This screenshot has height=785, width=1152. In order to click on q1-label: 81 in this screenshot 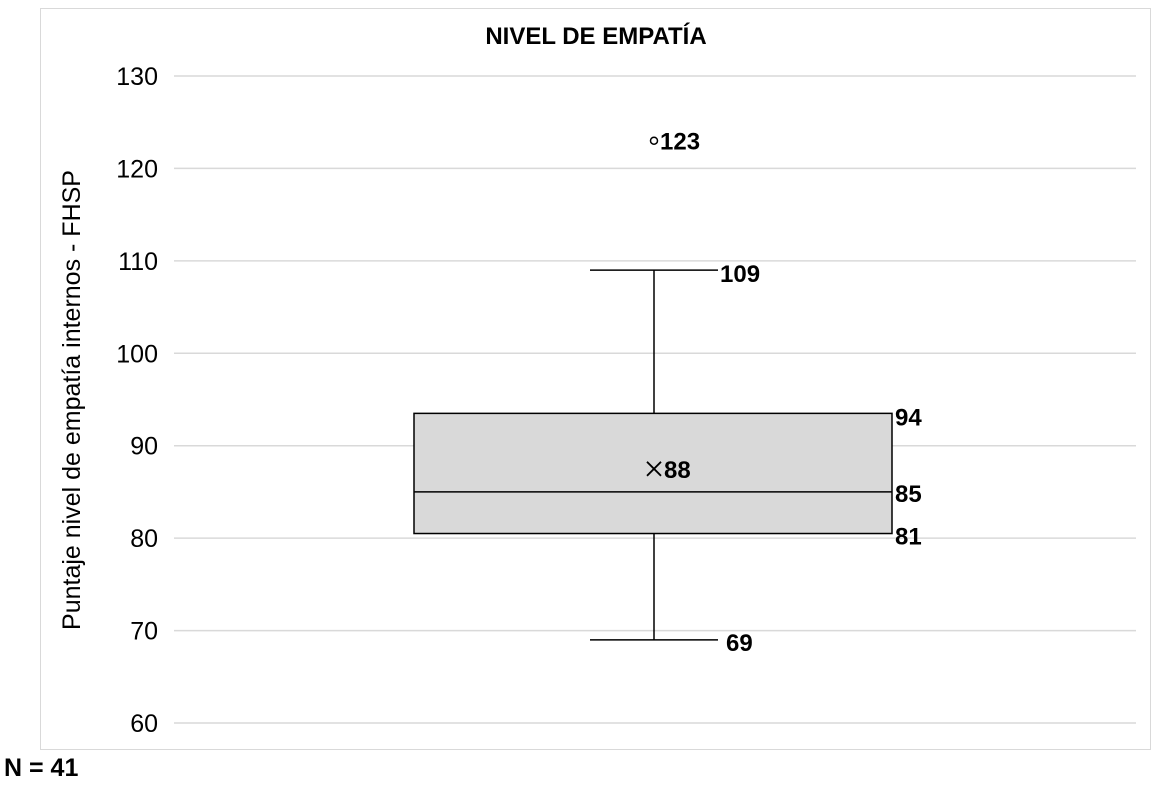, I will do `click(908, 537)`.